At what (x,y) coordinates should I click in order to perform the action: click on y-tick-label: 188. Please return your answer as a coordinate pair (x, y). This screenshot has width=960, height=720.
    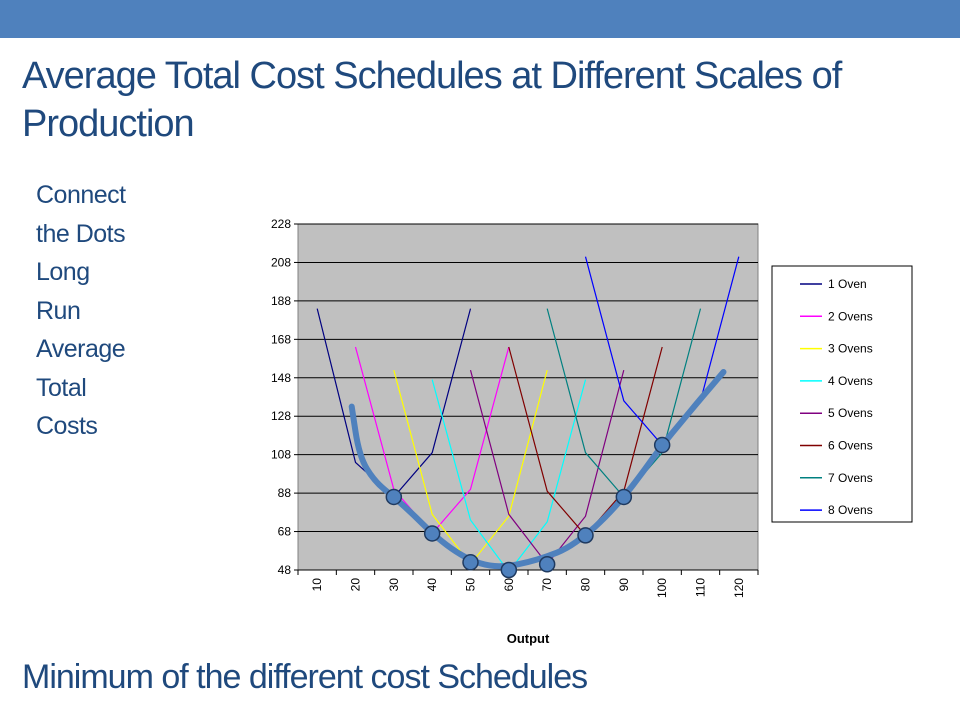
    Looking at the image, I should click on (281, 301).